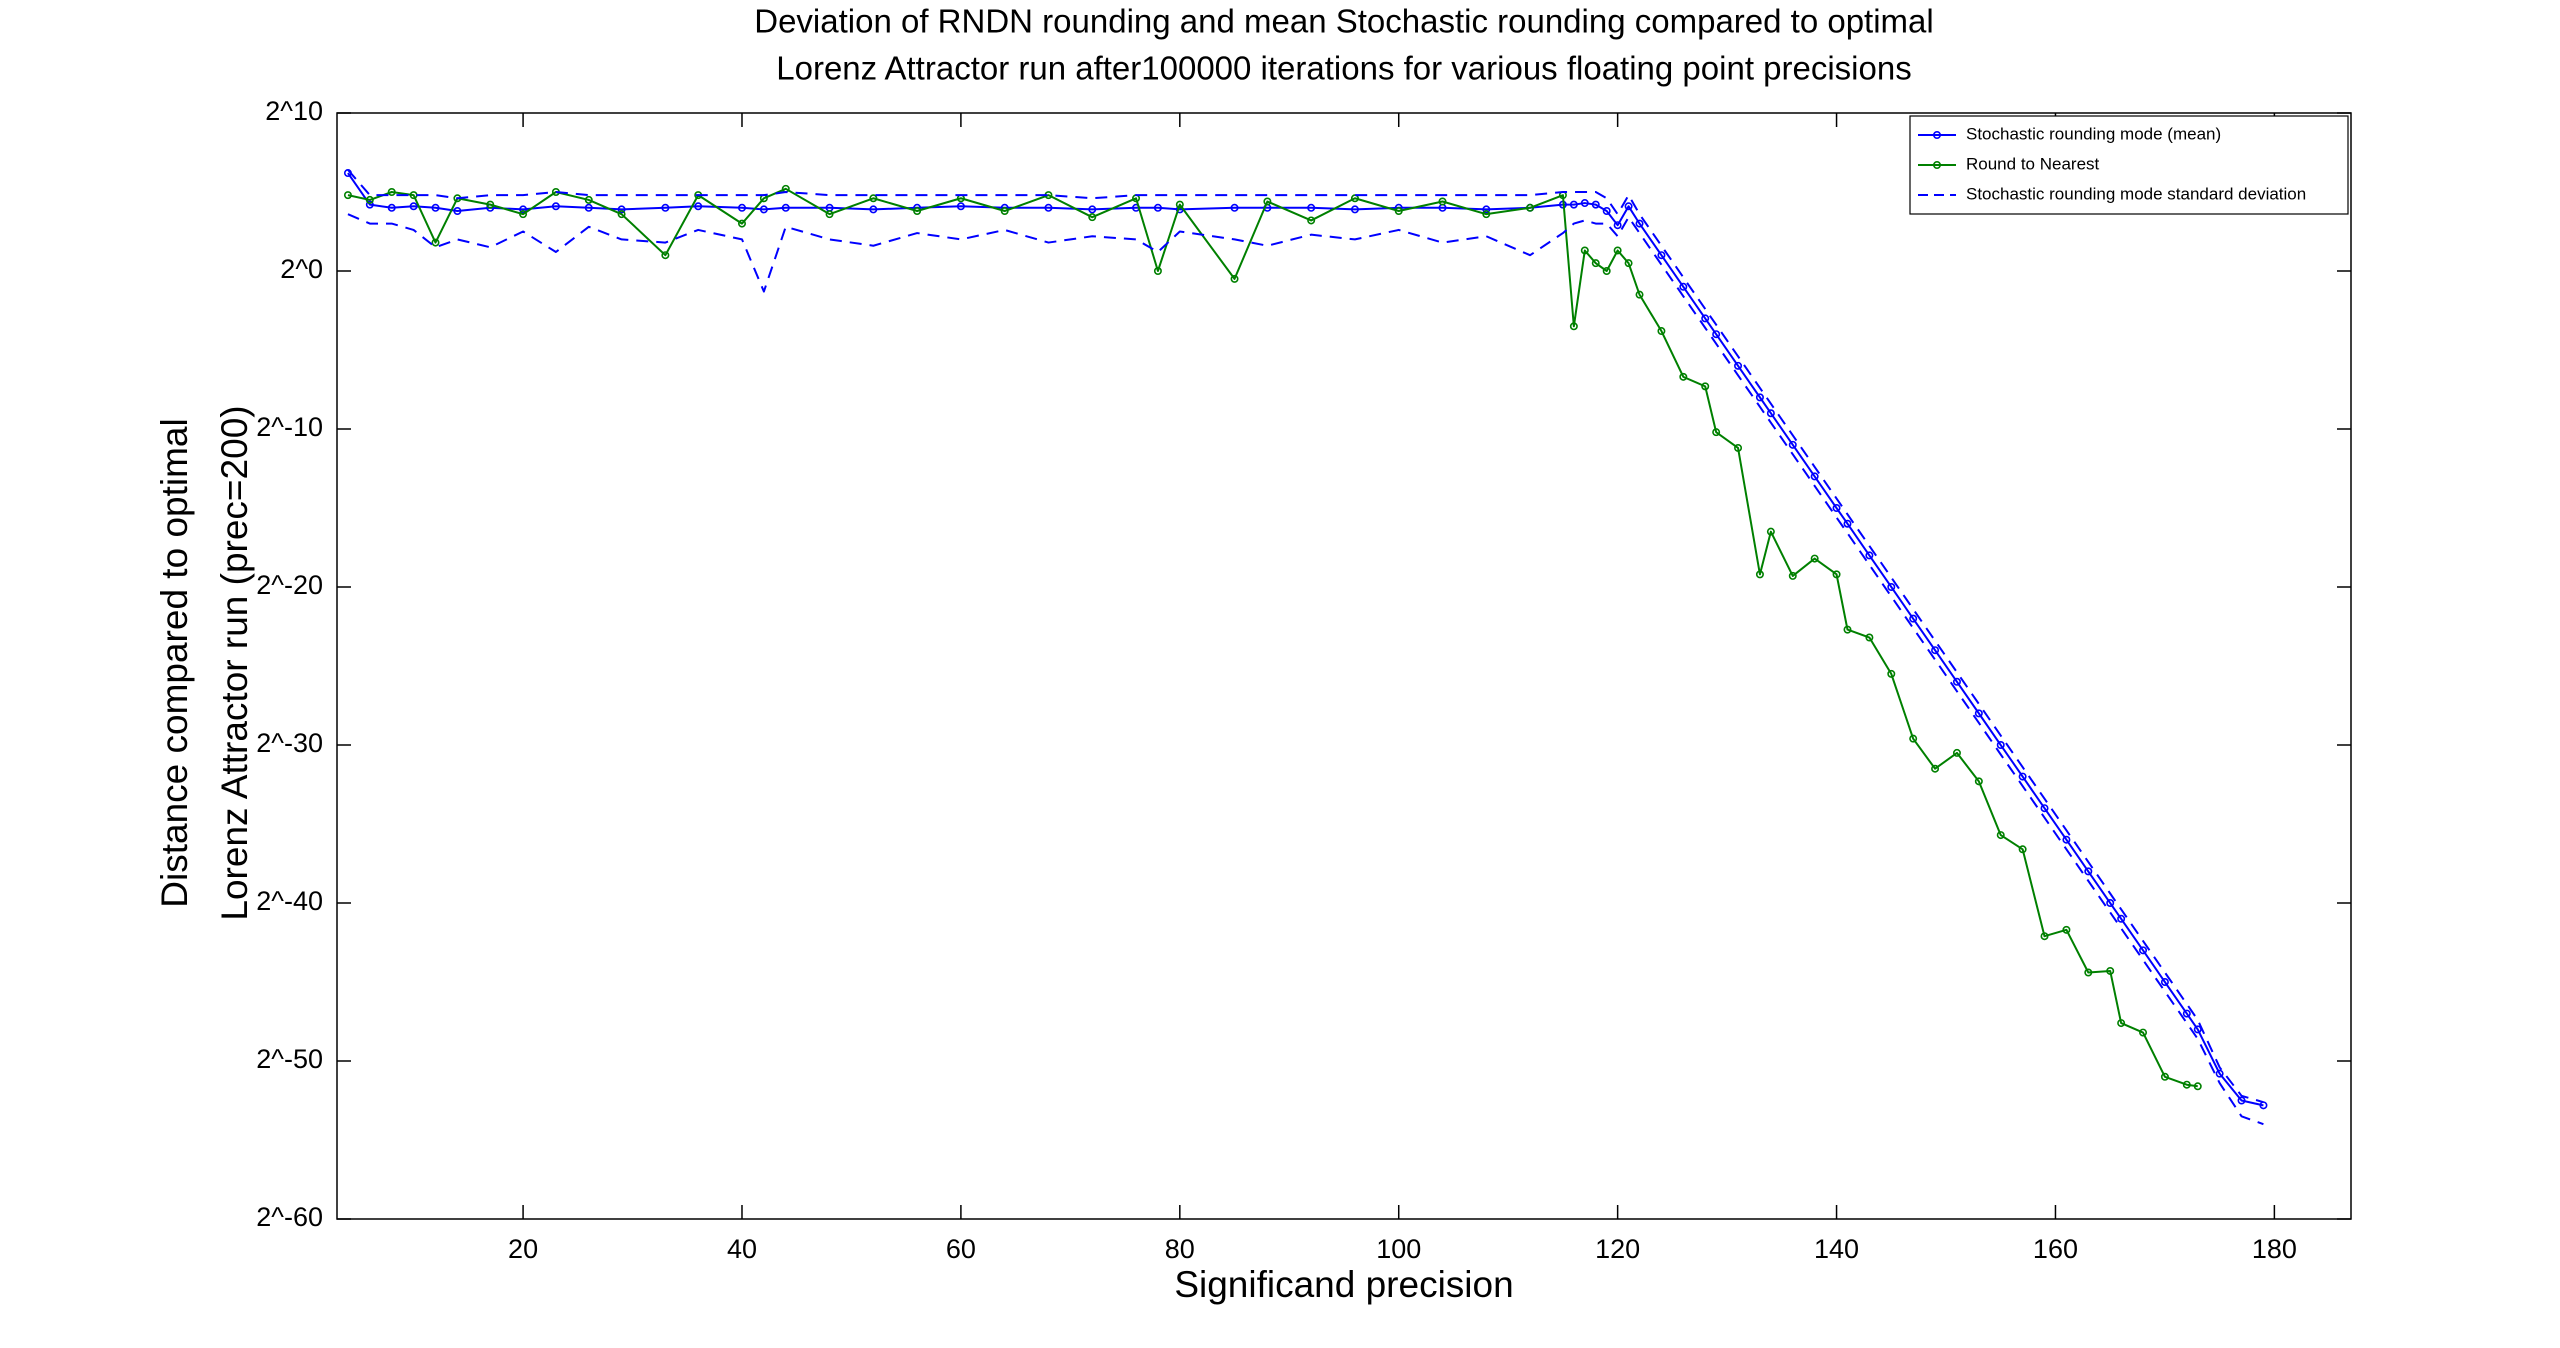 The height and width of the screenshot is (1348, 2560). What do you see at coordinates (2033, 163) in the screenshot?
I see `legend-label: Round to Nearest` at bounding box center [2033, 163].